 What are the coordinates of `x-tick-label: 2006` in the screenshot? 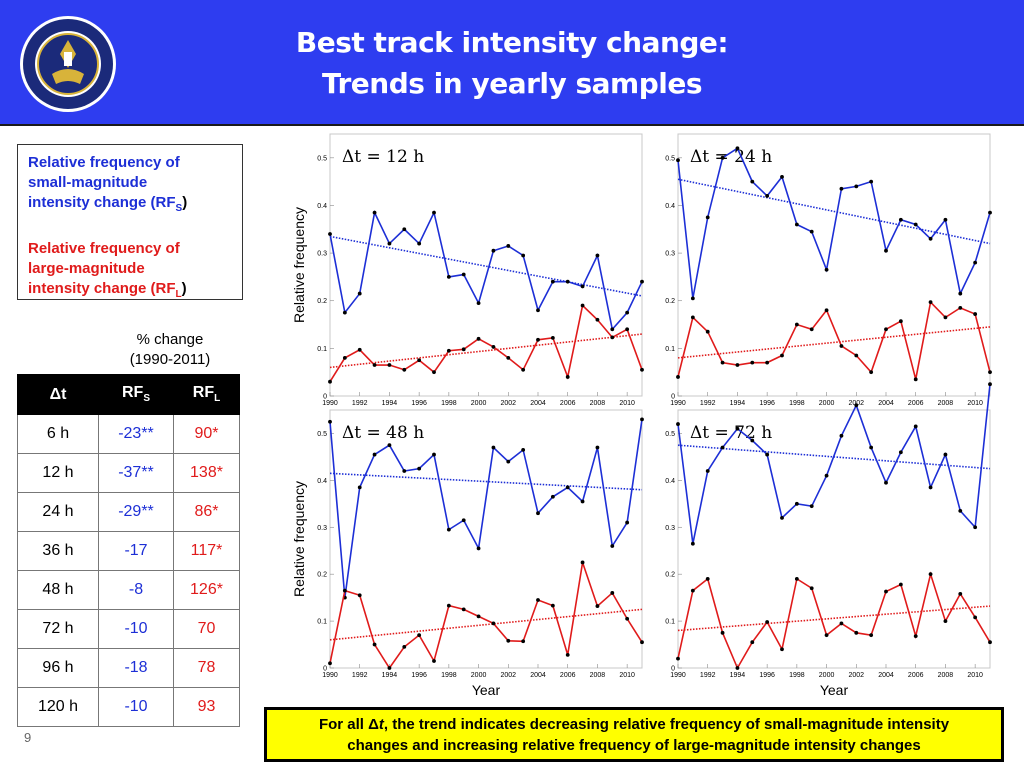 It's located at (916, 403).